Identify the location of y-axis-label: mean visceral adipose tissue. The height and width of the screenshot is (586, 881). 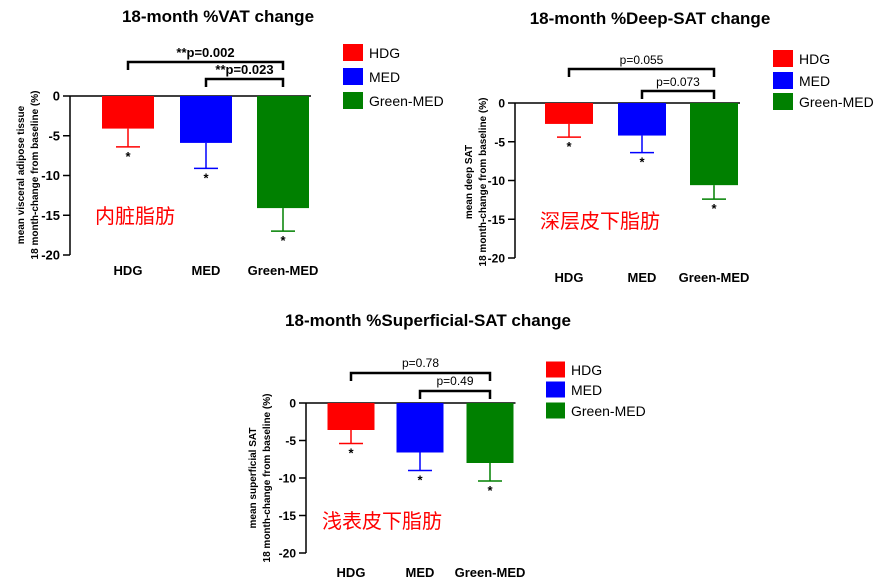
(21, 174).